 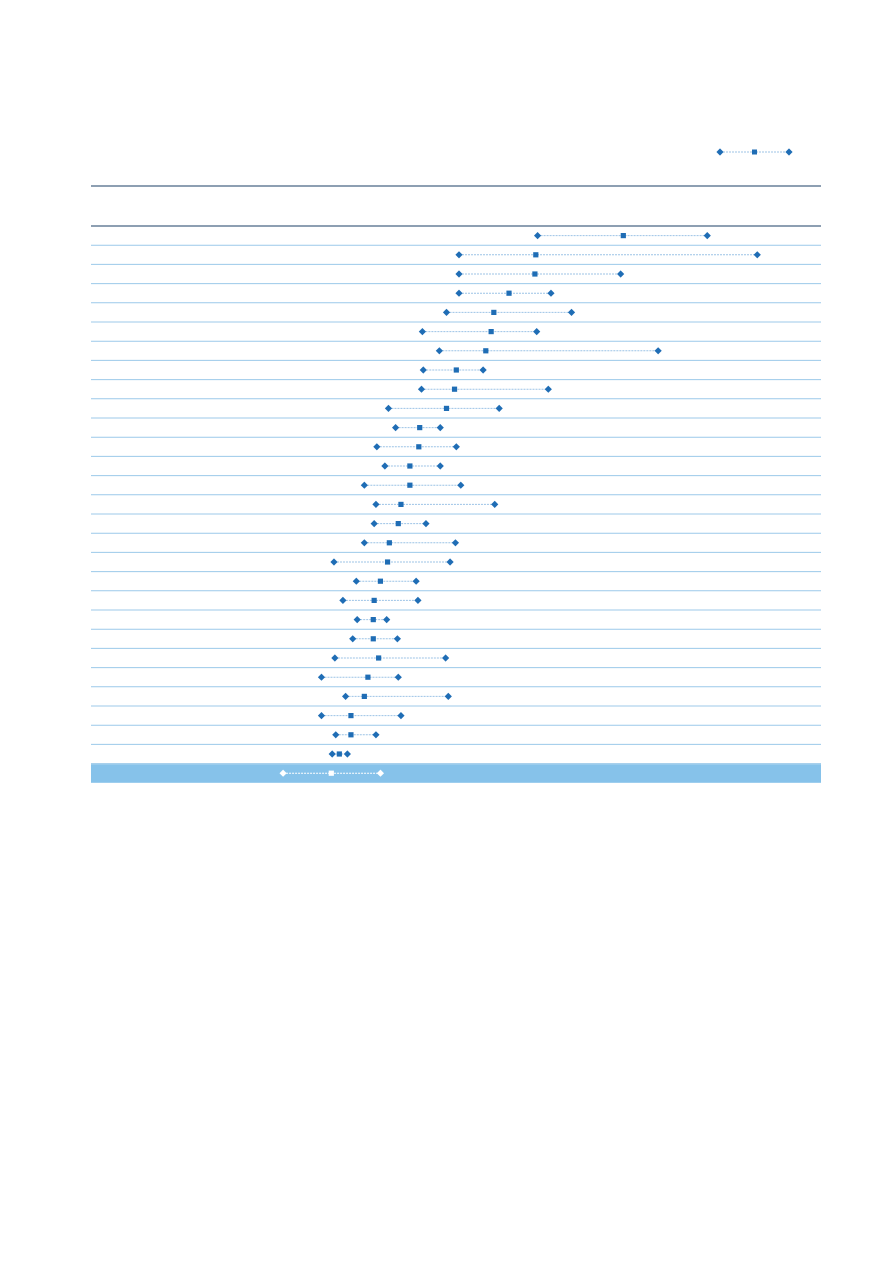 I want to click on legend, so click(x=754, y=152).